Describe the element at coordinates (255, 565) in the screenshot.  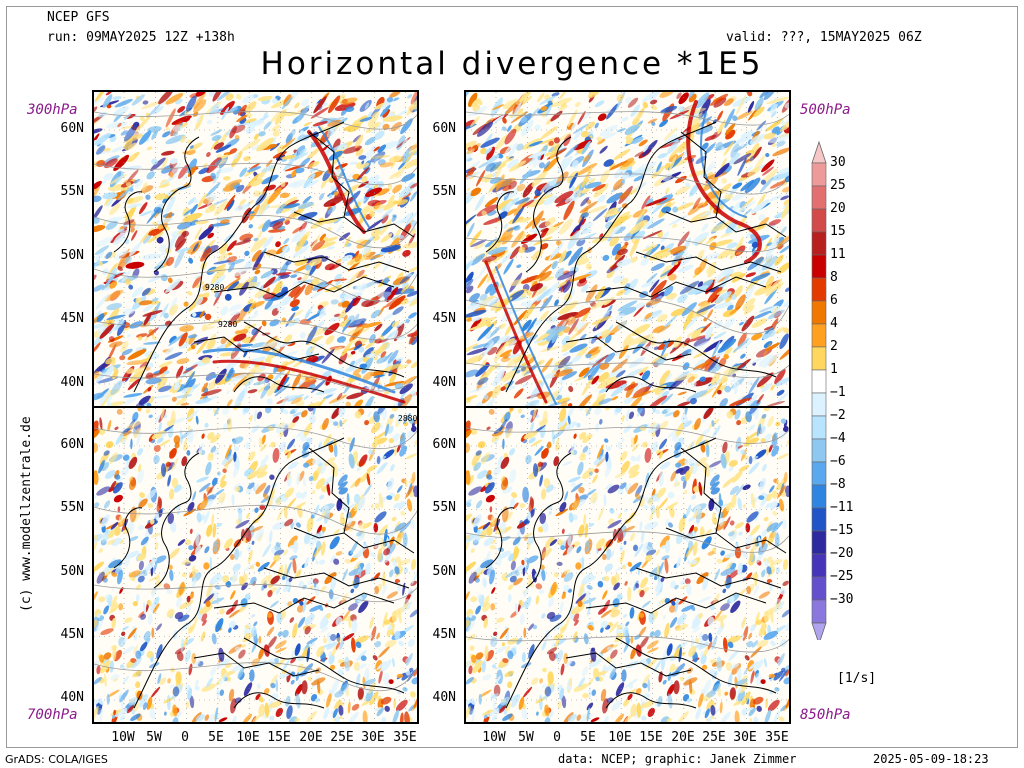
I see `map-panel-700hpa` at that location.